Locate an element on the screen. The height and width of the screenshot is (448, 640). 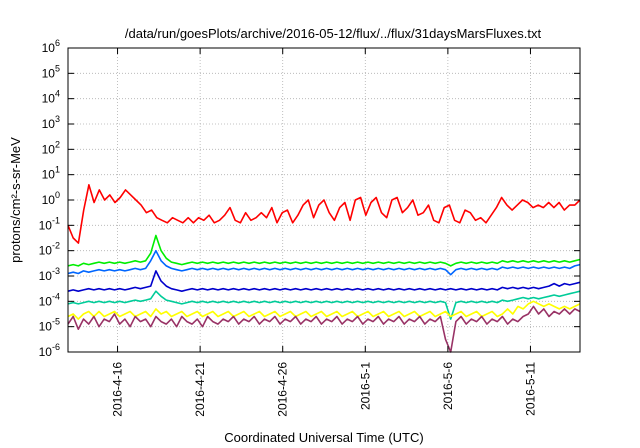
y-tick-exponent: 0 is located at coordinates (57, 195).